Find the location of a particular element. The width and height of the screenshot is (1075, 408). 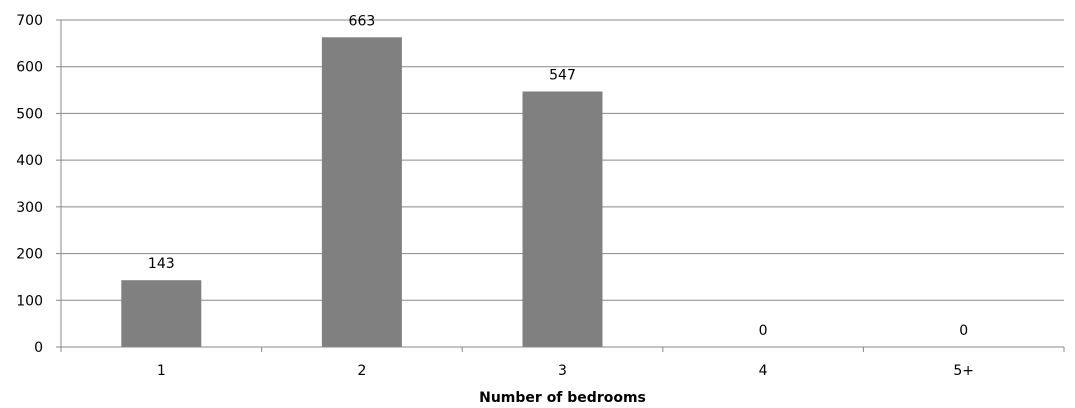

data-label-5+: 0 is located at coordinates (963, 331).